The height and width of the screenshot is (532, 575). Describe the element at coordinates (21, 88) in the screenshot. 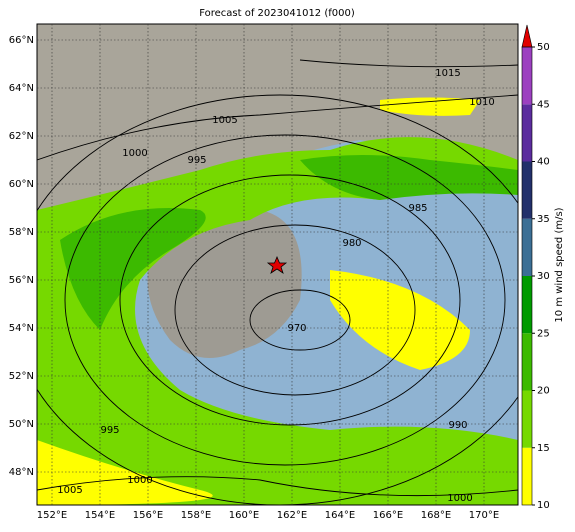

I see `lat-label: 64°N` at that location.